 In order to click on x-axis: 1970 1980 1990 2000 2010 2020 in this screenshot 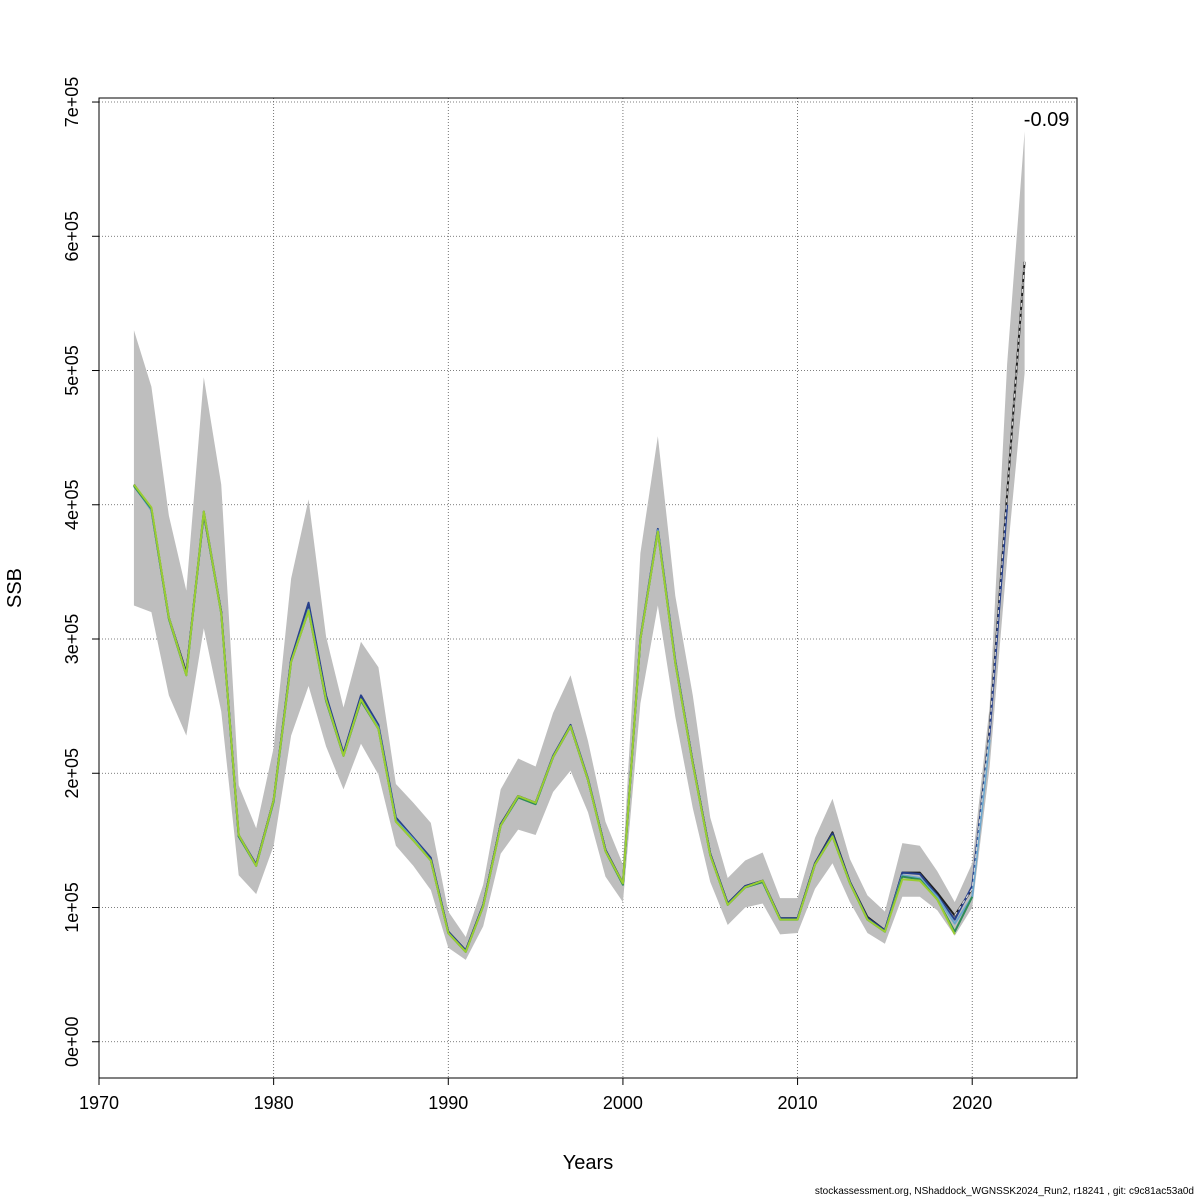, I will do `click(535, 1095)`.